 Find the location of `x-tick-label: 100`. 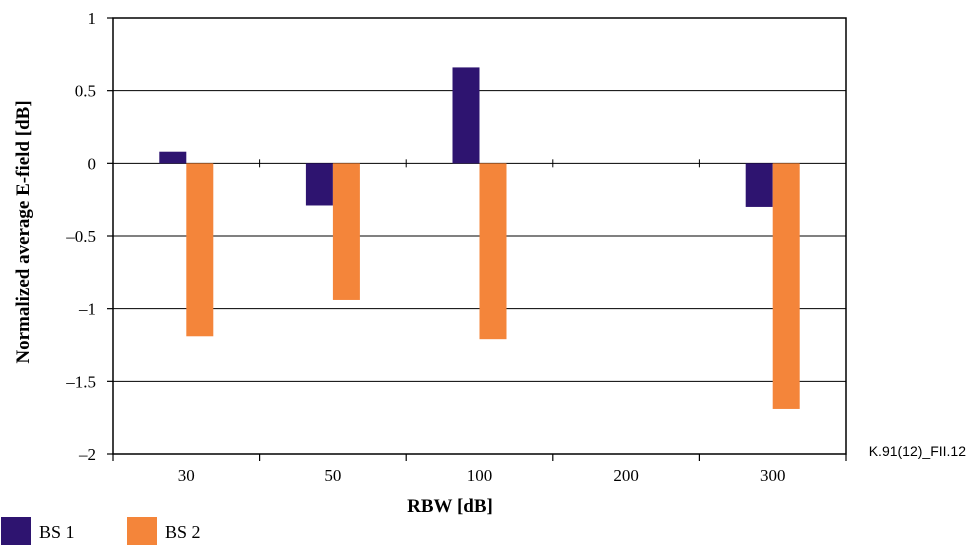

x-tick-label: 100 is located at coordinates (480, 475).